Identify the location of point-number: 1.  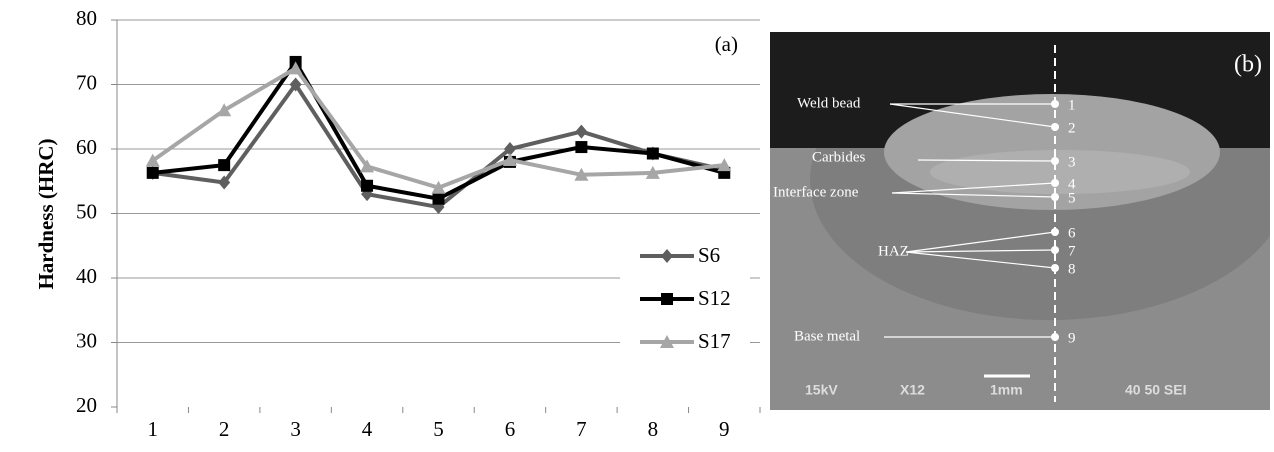
(1072, 105).